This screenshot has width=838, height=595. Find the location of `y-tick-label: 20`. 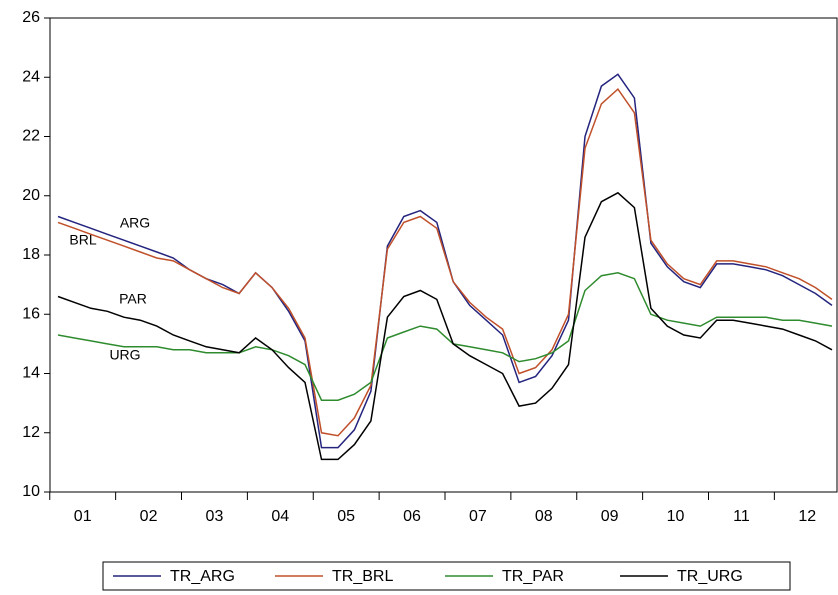

y-tick-label: 20 is located at coordinates (31, 195).